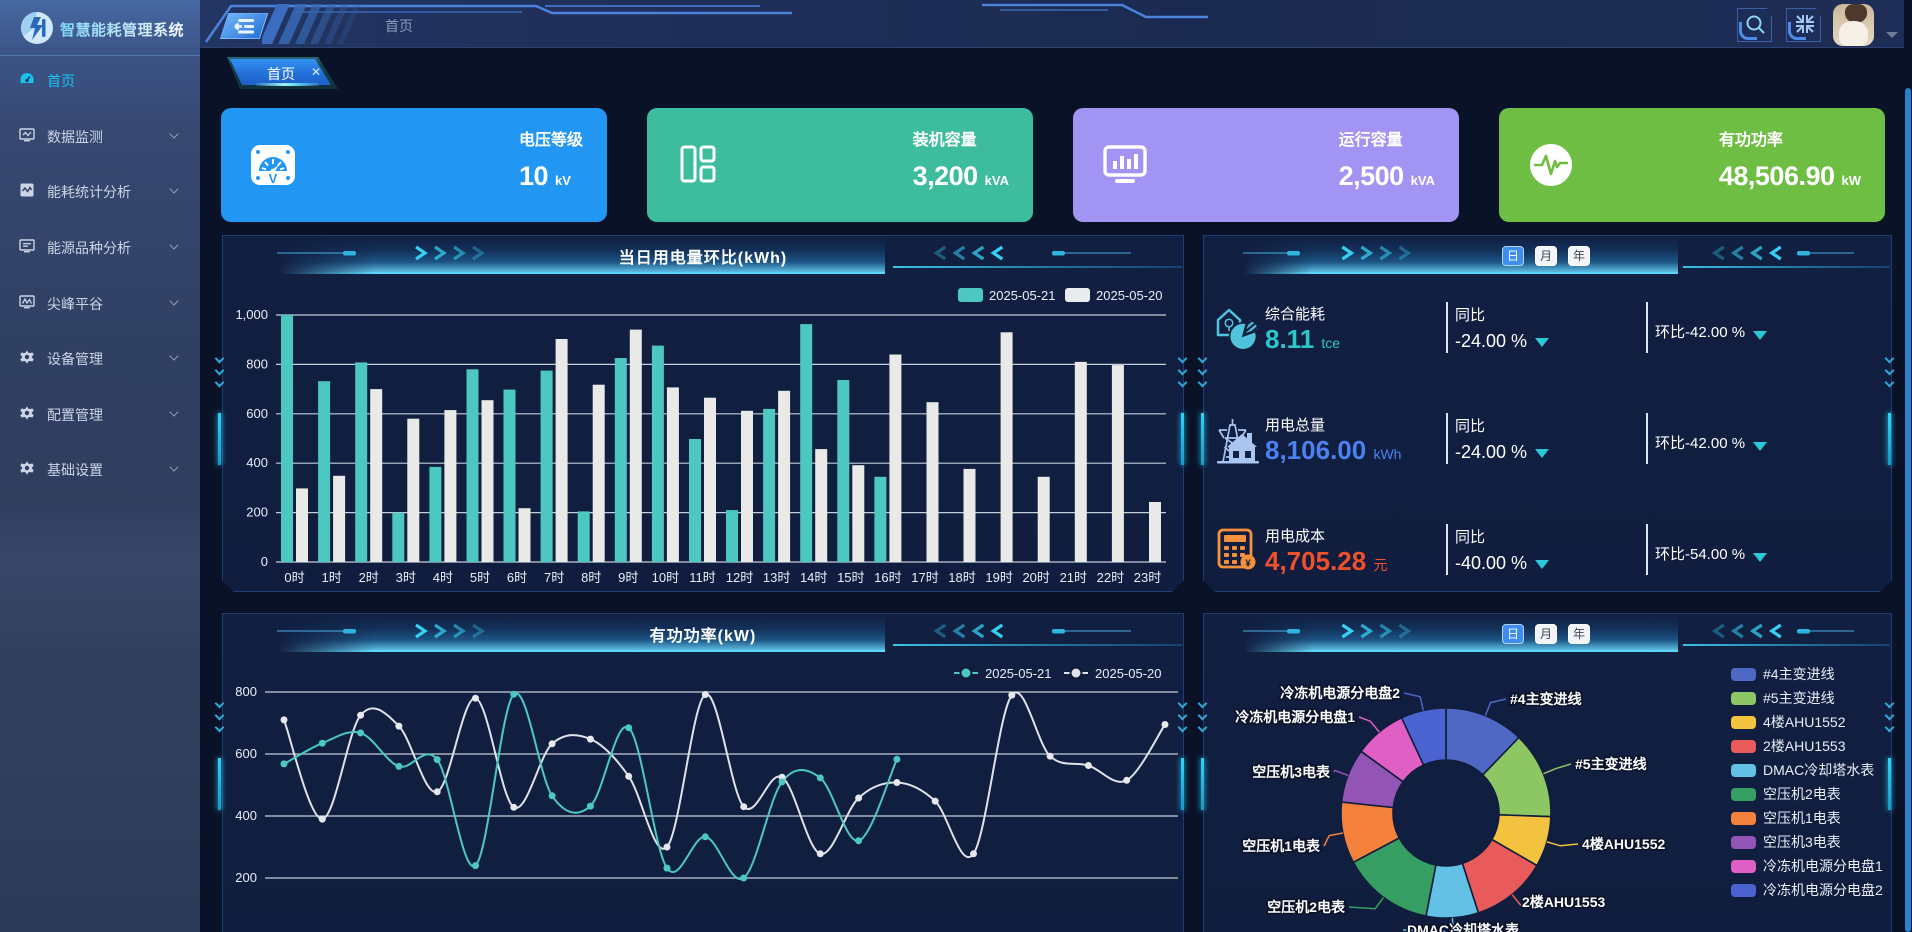 This screenshot has width=1912, height=932. Describe the element at coordinates (850, 577) in the screenshot. I see `svg-text: 15时` at that location.